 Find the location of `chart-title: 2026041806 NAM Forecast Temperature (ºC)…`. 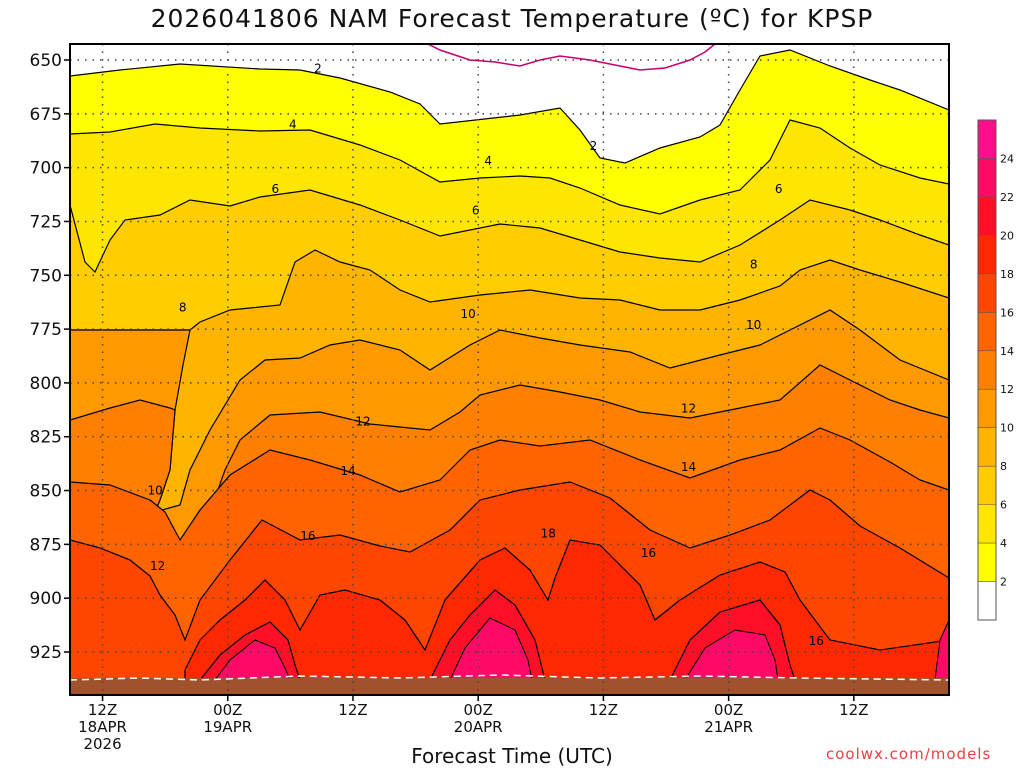

chart-title: 2026041806 NAM Forecast Temperature (ºC)… is located at coordinates (512, 18).